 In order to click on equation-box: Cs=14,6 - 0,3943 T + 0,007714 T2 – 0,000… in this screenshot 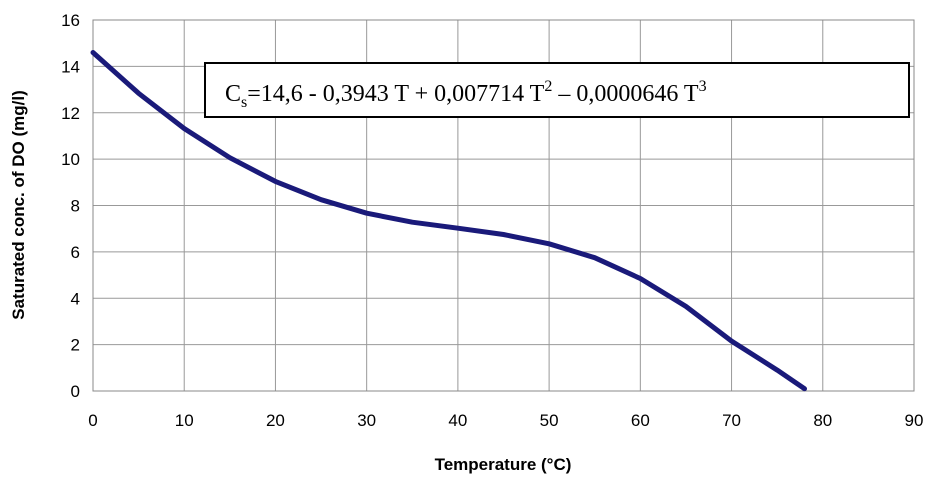, I will do `click(557, 90)`.